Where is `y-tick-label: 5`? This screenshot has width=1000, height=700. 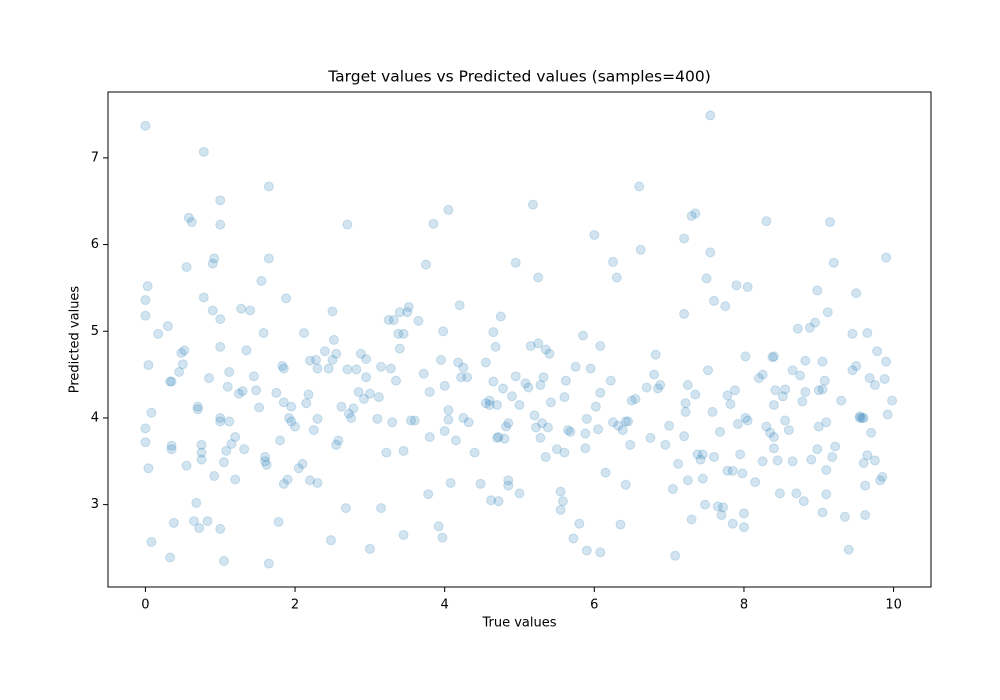
y-tick-label: 5 is located at coordinates (95, 331).